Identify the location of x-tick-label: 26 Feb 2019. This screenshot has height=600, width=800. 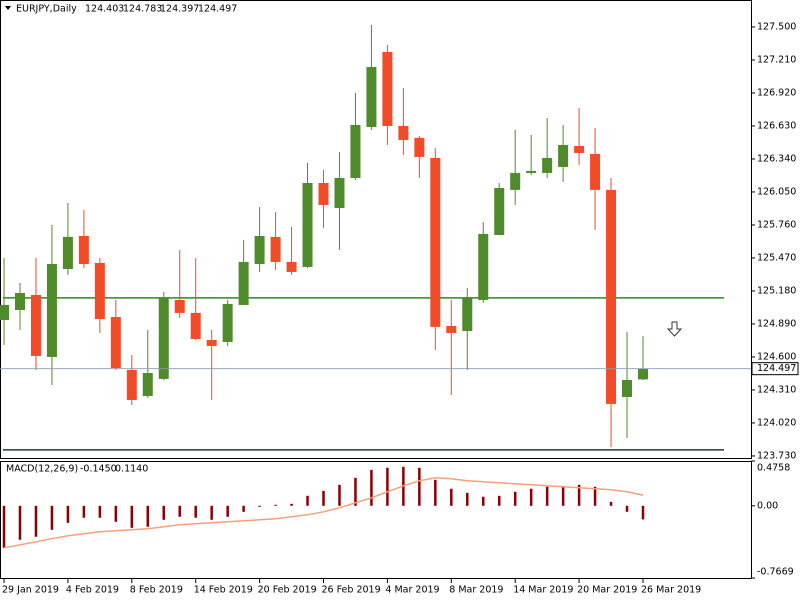
(351, 590).